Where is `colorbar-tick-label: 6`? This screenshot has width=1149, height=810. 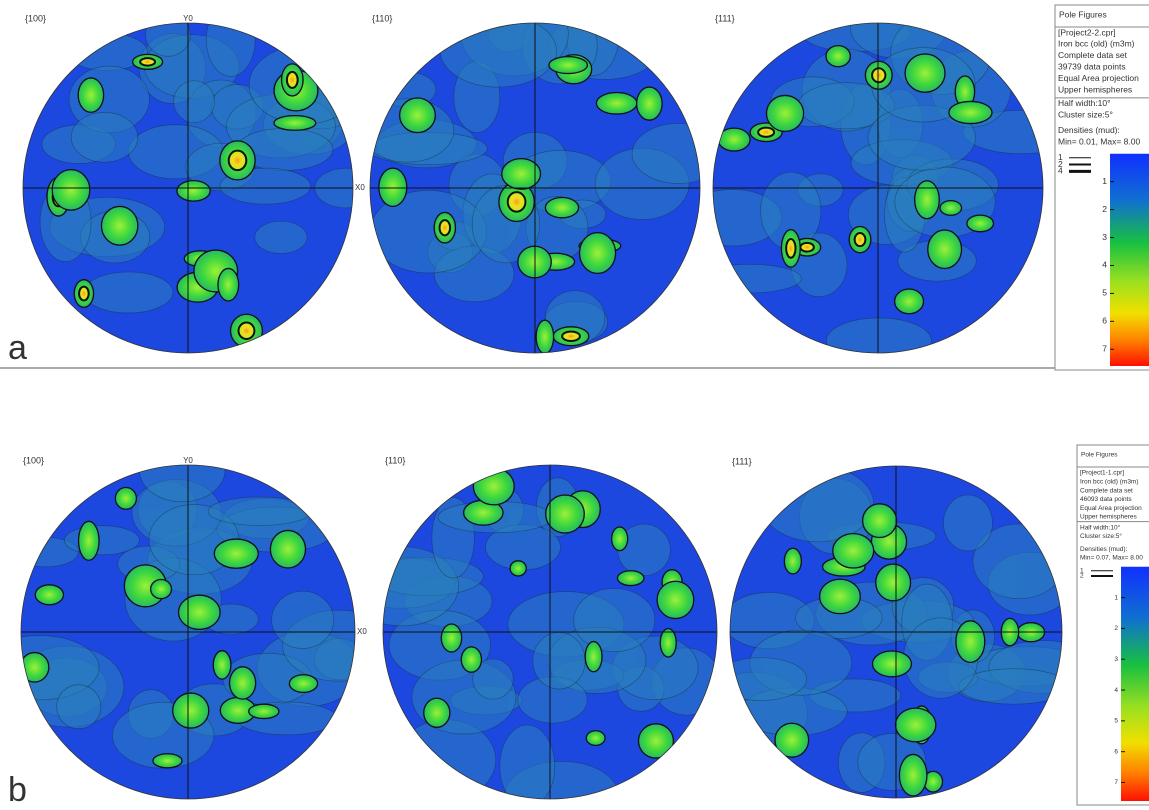 colorbar-tick-label: 6 is located at coordinates (1116, 751).